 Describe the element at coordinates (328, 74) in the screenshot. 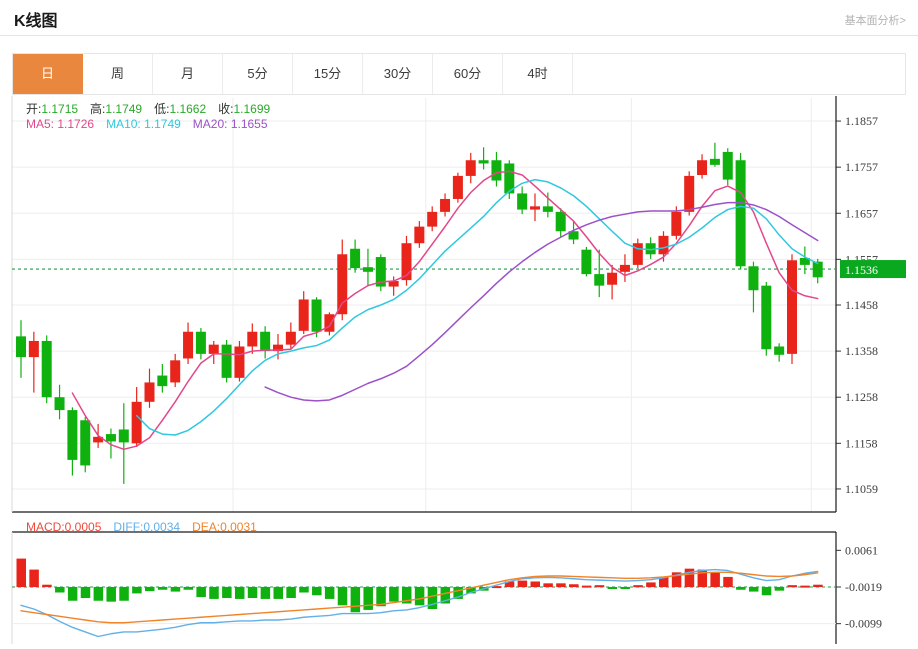

I see `tab-4: 15分` at that location.